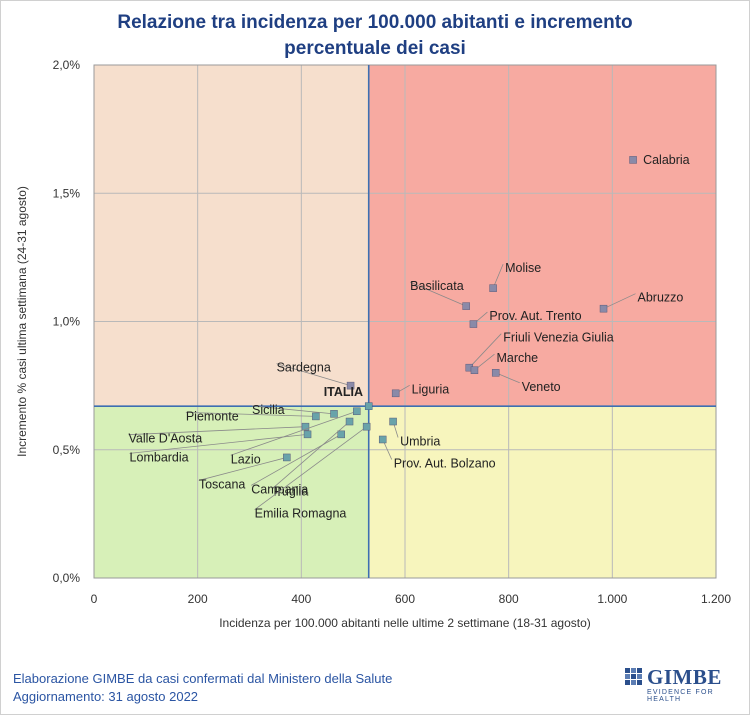 The height and width of the screenshot is (715, 750). I want to click on point-label: Molise, so click(523, 268).